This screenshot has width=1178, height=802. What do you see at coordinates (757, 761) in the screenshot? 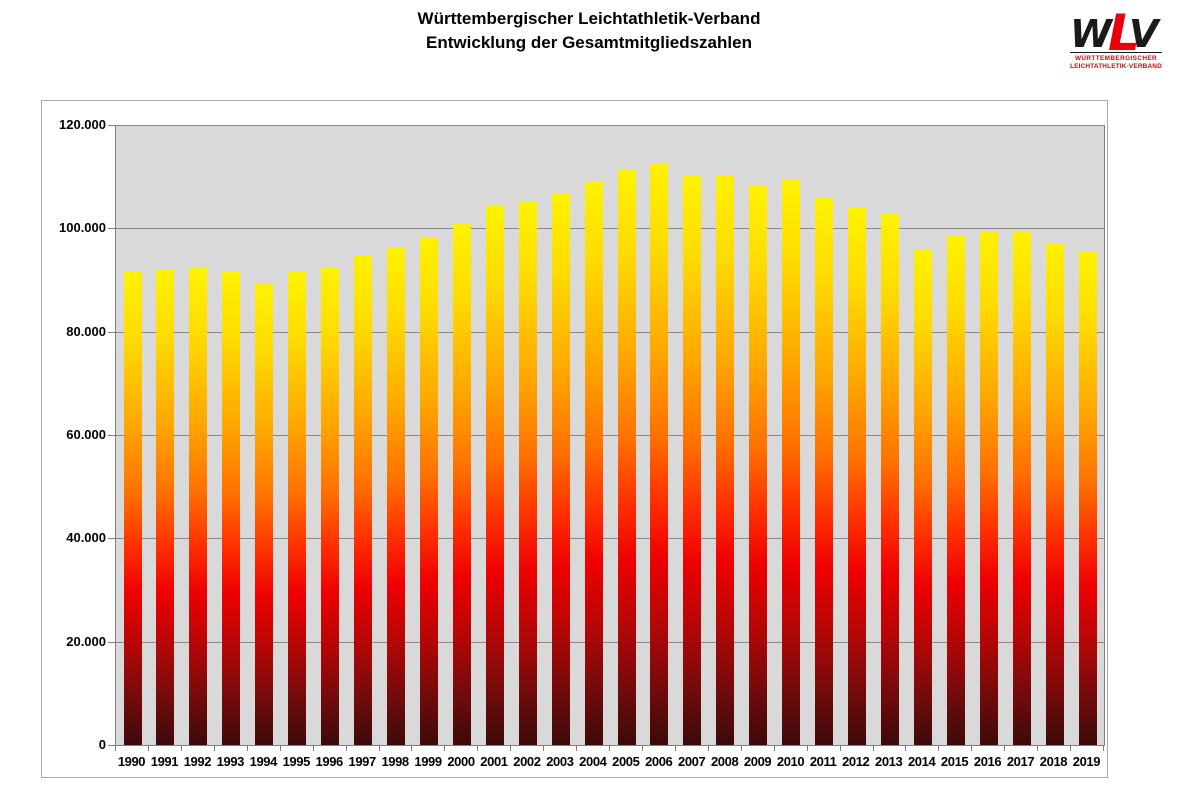
I see `x-axis-label: 2009` at bounding box center [757, 761].